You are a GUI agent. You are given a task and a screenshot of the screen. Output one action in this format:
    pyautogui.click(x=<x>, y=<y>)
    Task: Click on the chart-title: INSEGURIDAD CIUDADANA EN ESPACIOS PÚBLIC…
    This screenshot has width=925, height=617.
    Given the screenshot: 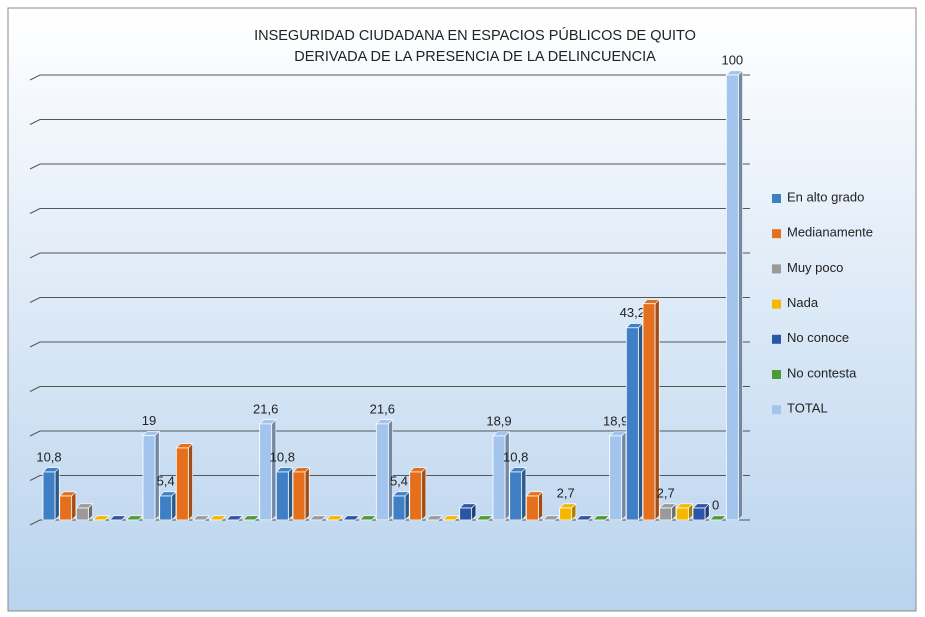 What is the action you would take?
    pyautogui.click(x=475, y=35)
    